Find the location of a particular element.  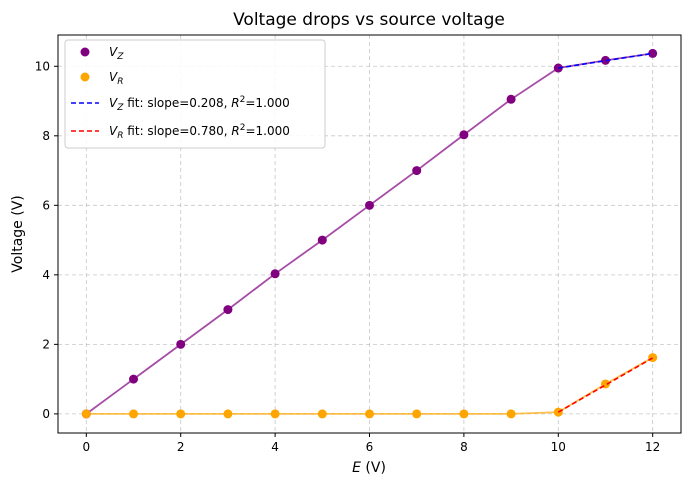

legend-label-vr: VR is located at coordinates (116, 78).